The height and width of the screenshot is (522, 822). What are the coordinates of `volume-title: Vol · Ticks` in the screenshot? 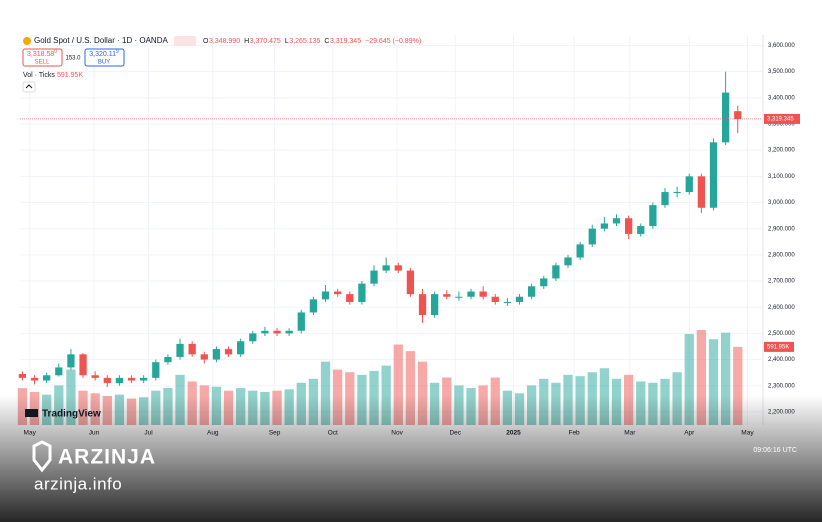 It's located at (39, 75).